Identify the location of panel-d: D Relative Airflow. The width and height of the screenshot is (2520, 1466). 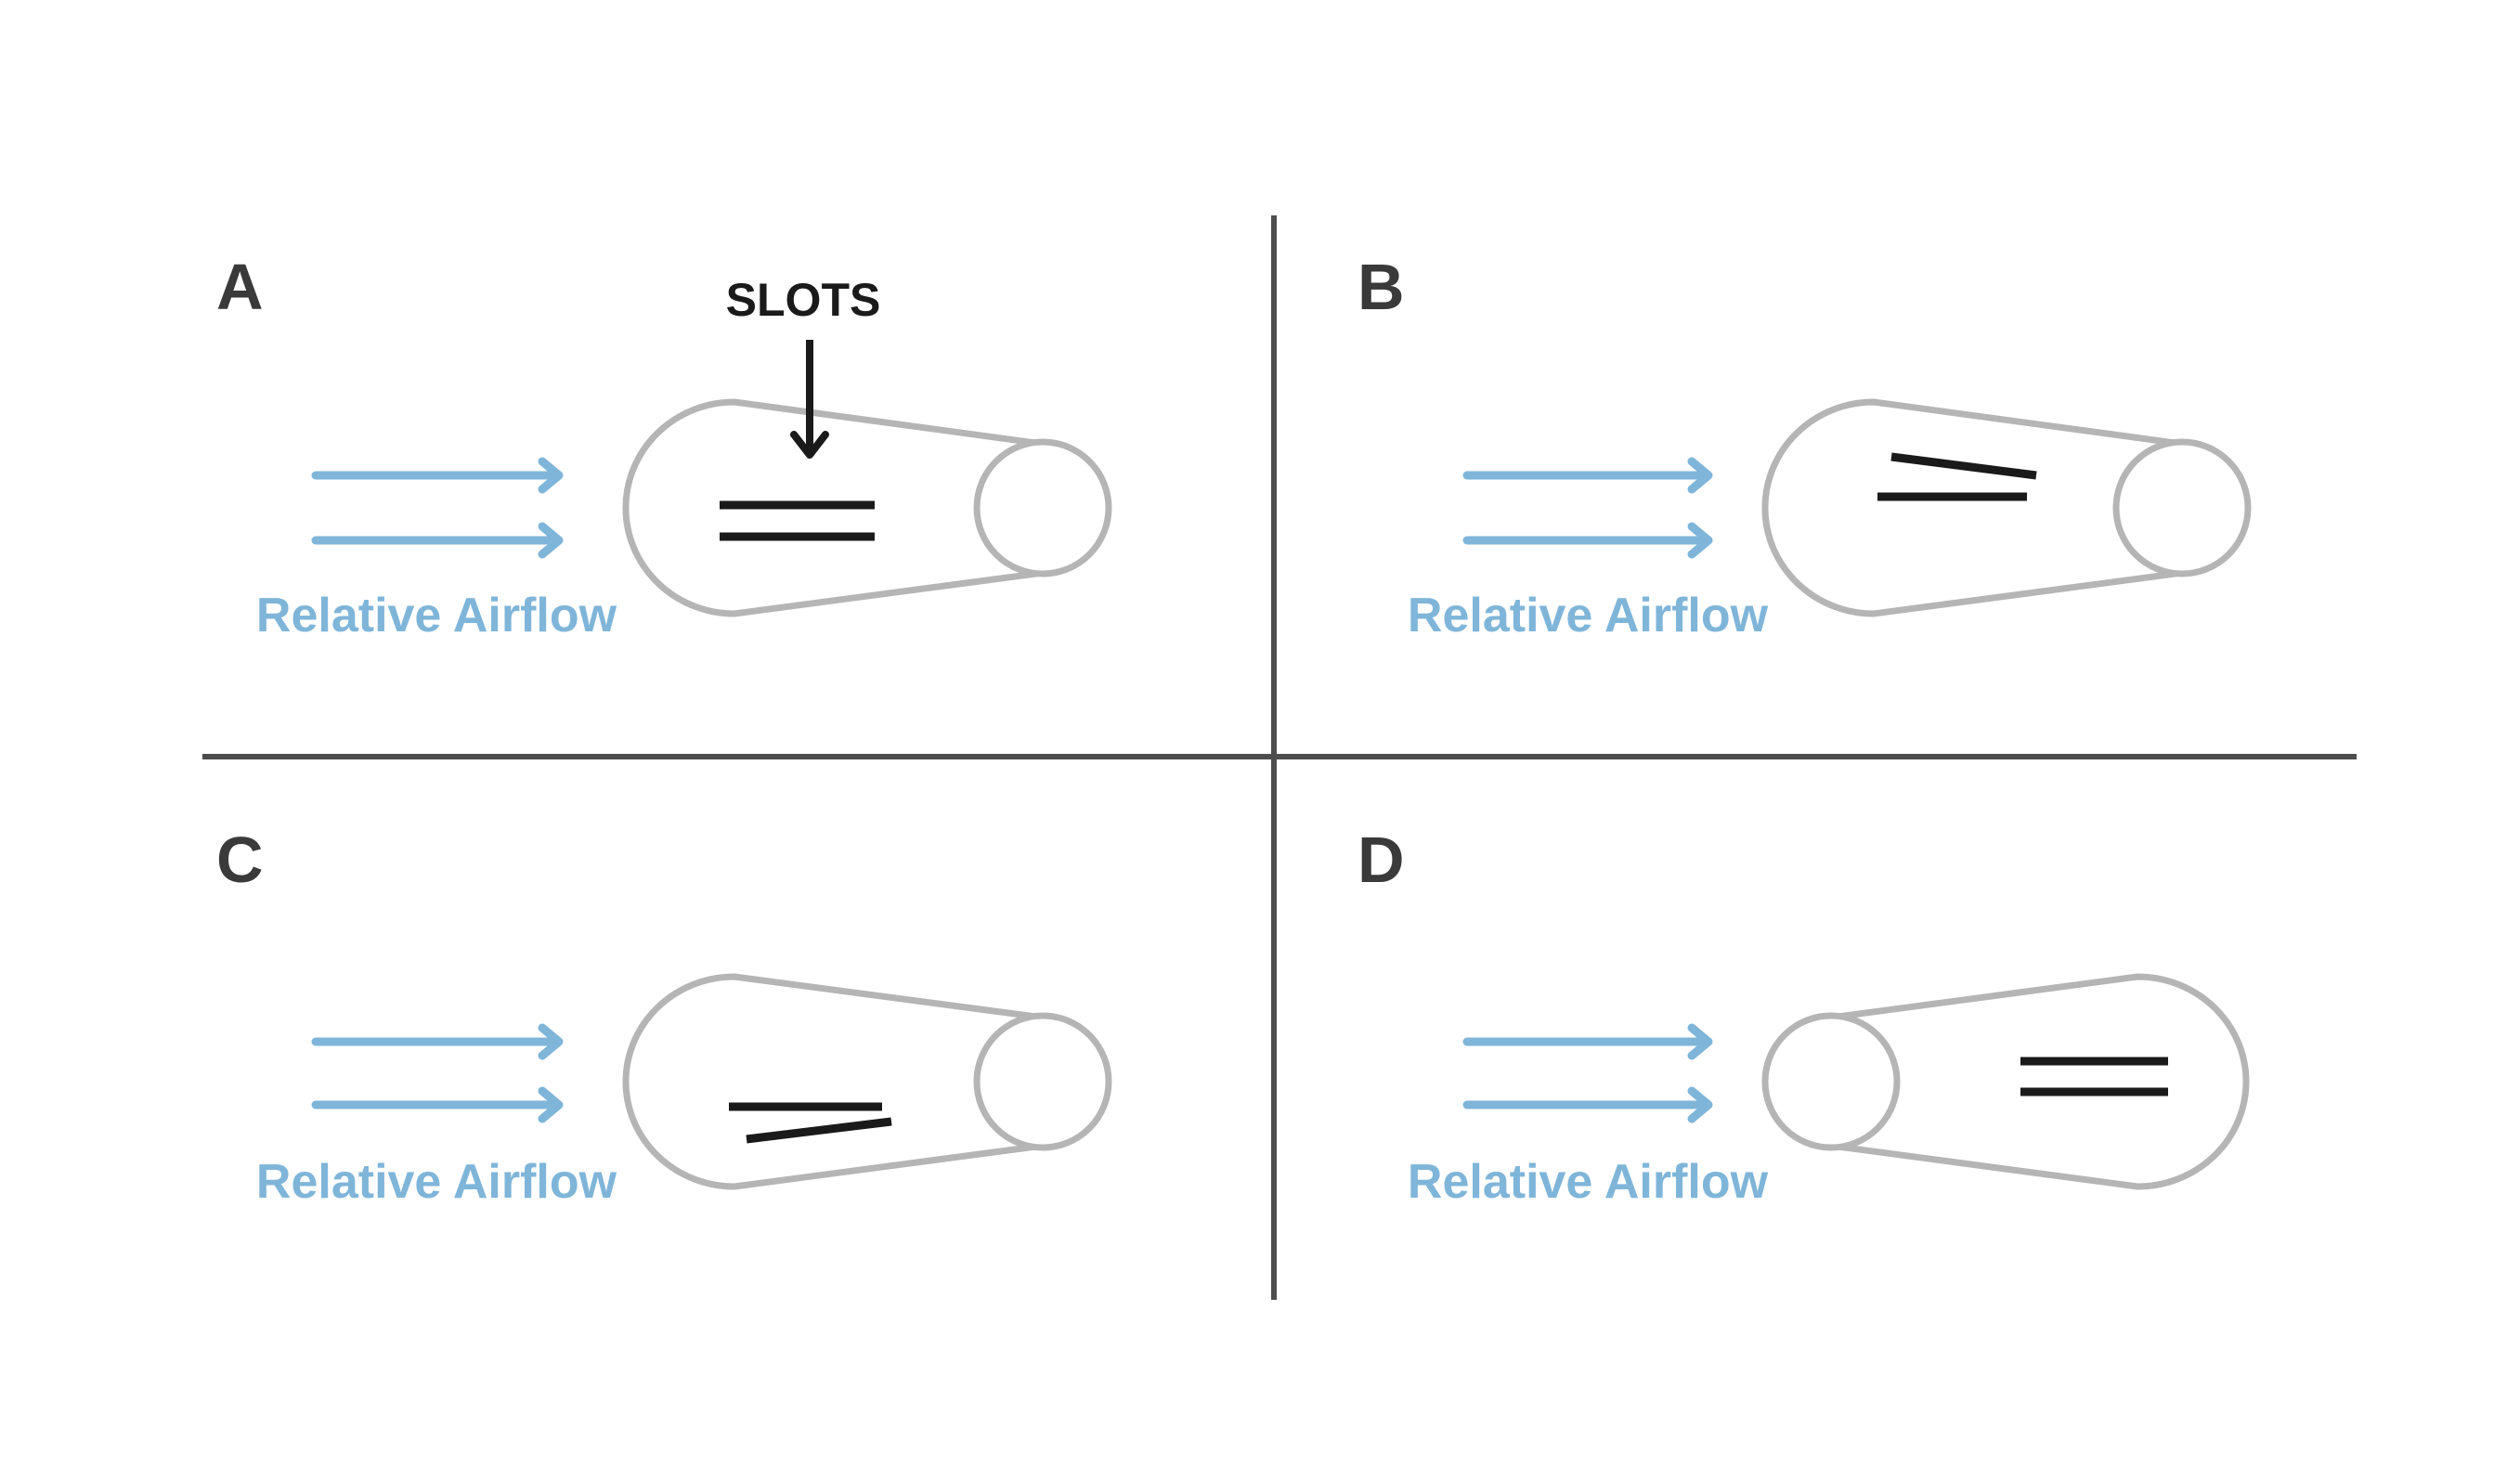
(1803, 1016).